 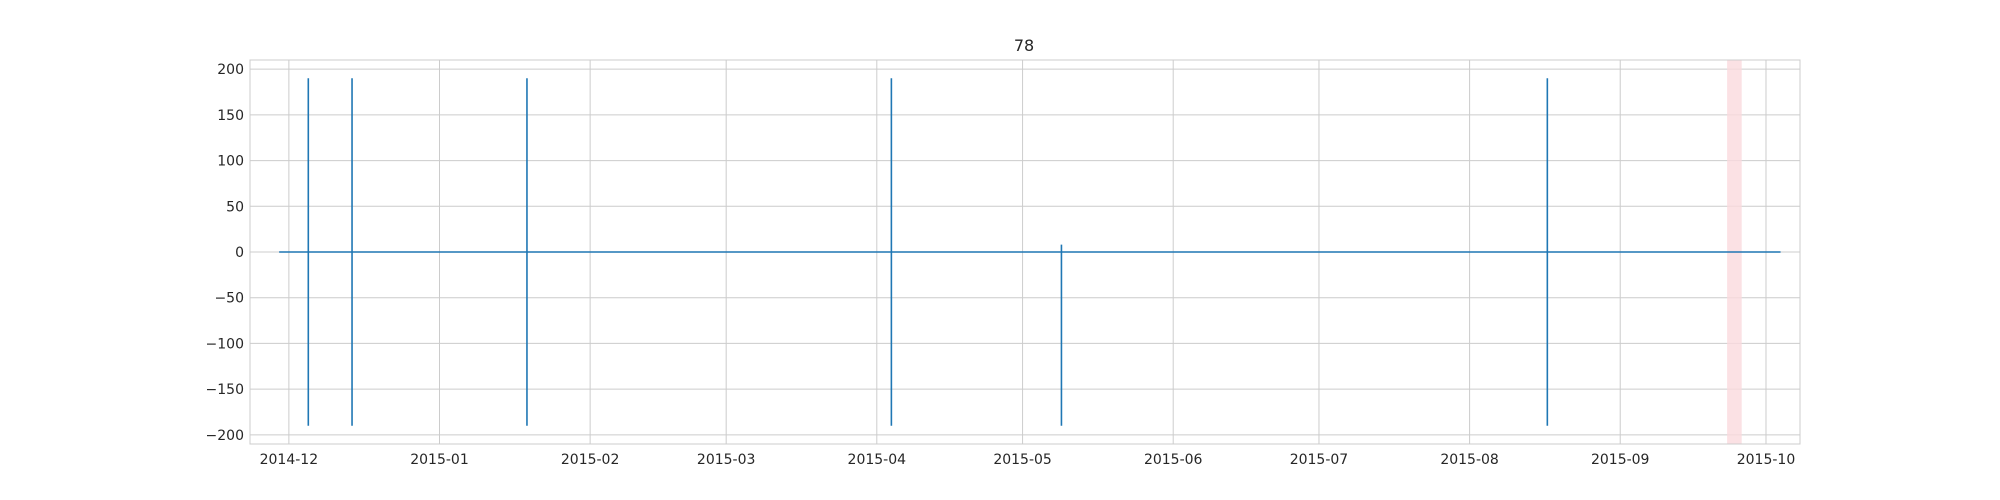 I want to click on x-tick-label: 2015-09, so click(x=1620, y=460).